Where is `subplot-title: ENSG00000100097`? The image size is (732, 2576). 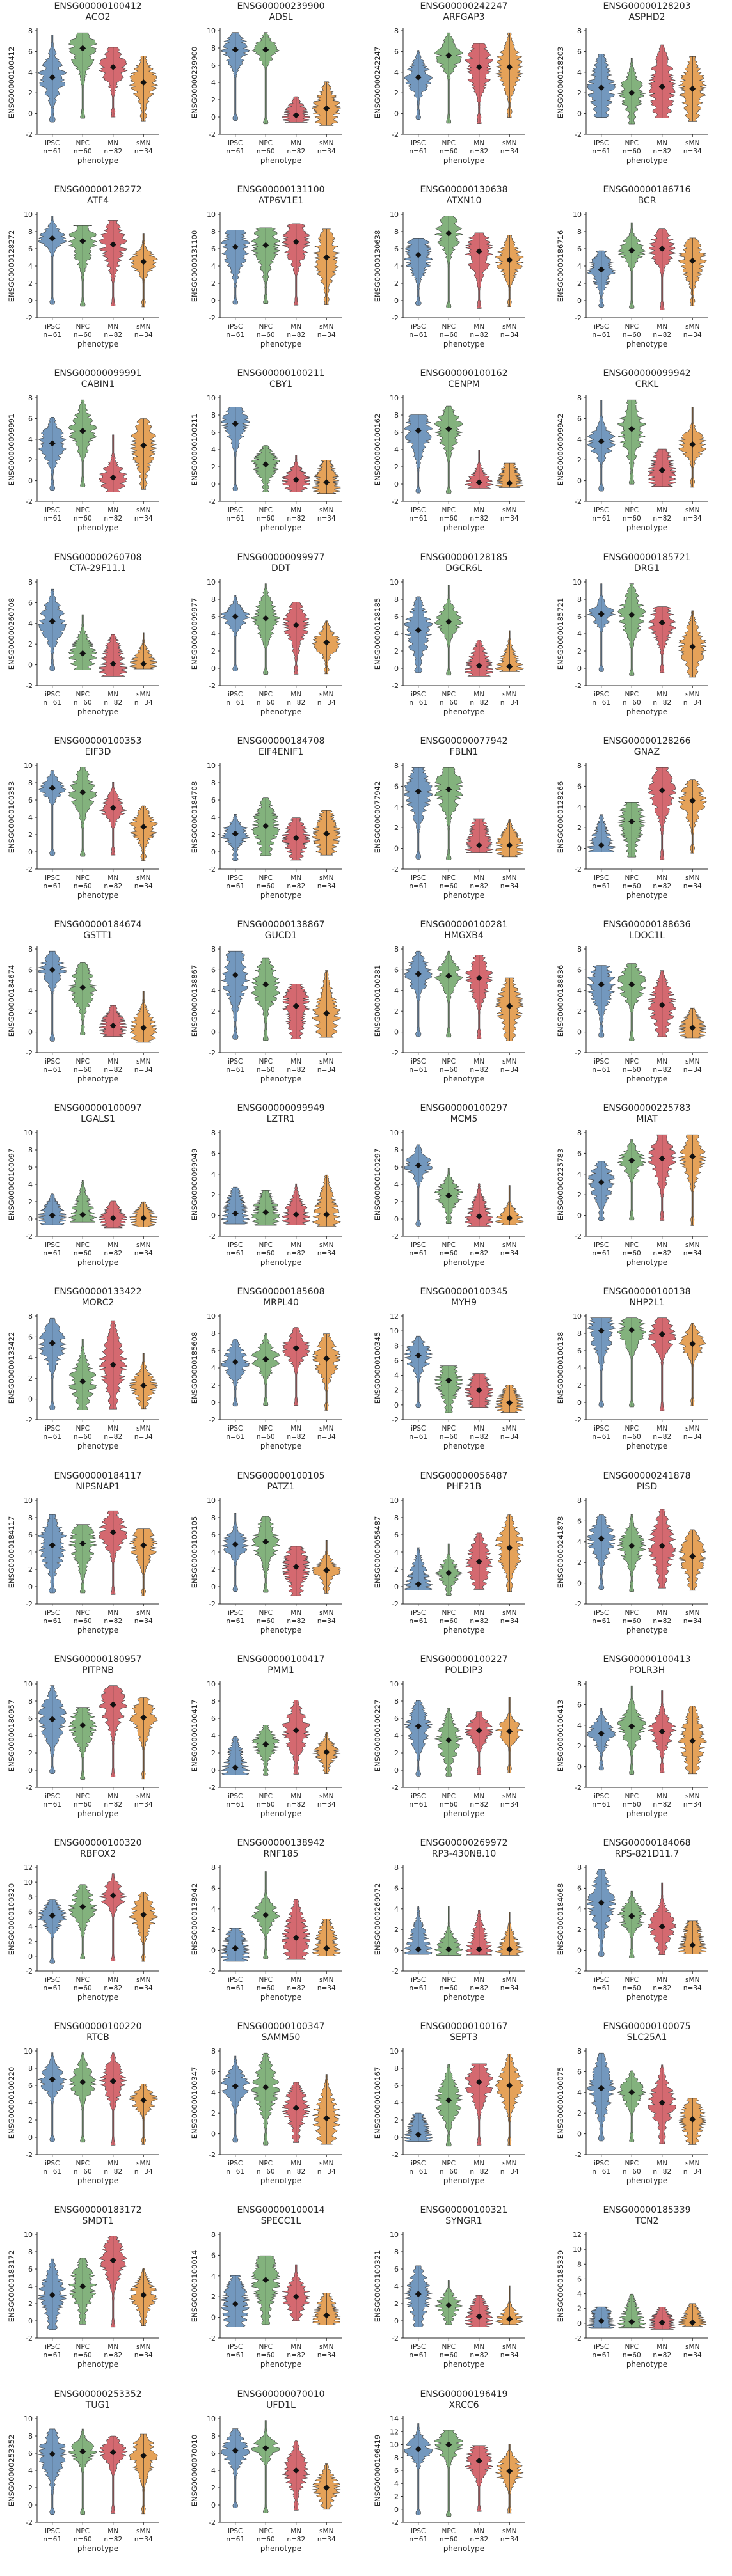 subplot-title: ENSG00000100097 is located at coordinates (98, 1108).